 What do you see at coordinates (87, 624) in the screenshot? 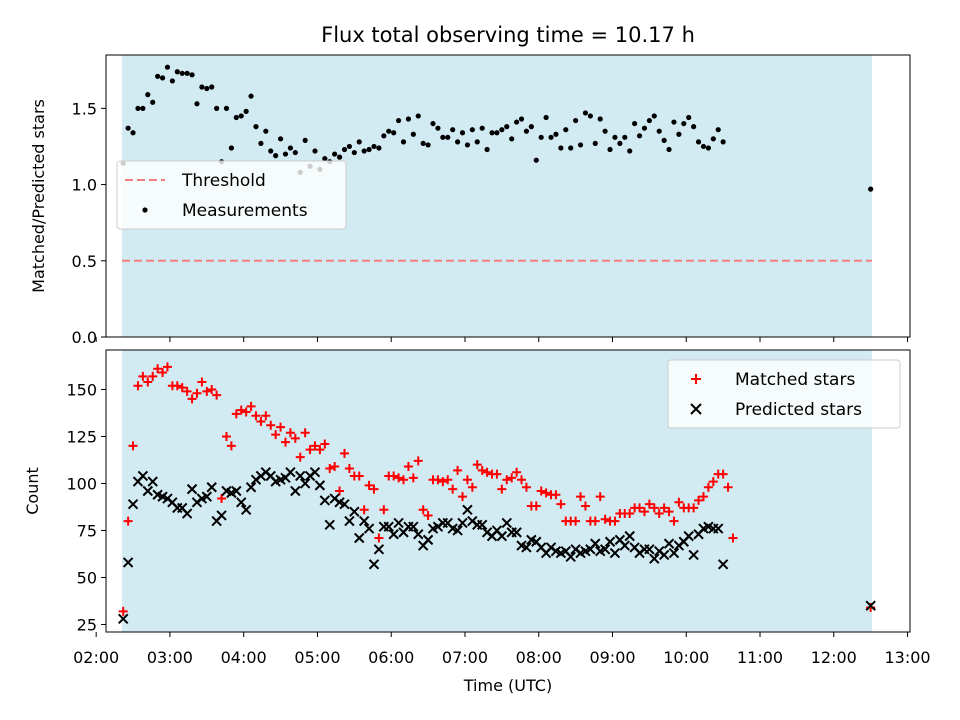
I see `y-tick-label: 25` at bounding box center [87, 624].